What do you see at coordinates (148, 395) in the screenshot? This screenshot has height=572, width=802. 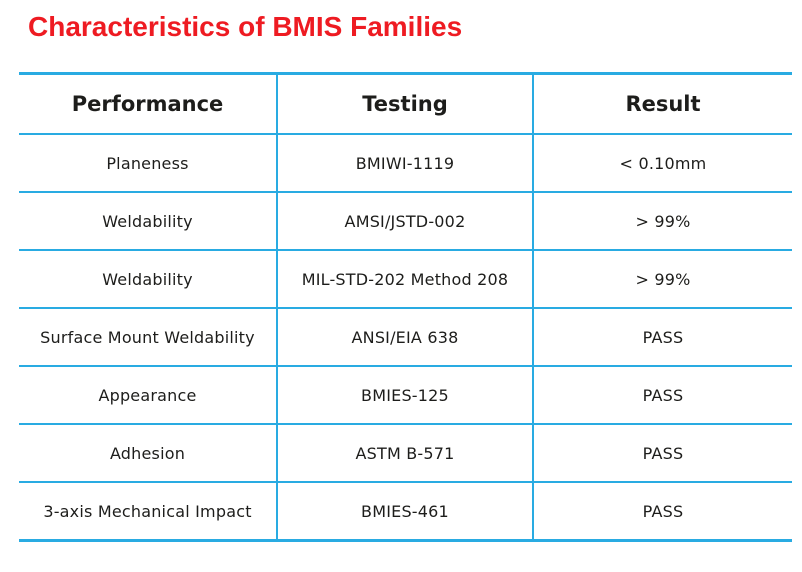 I see `performance-cell: Appearance` at bounding box center [148, 395].